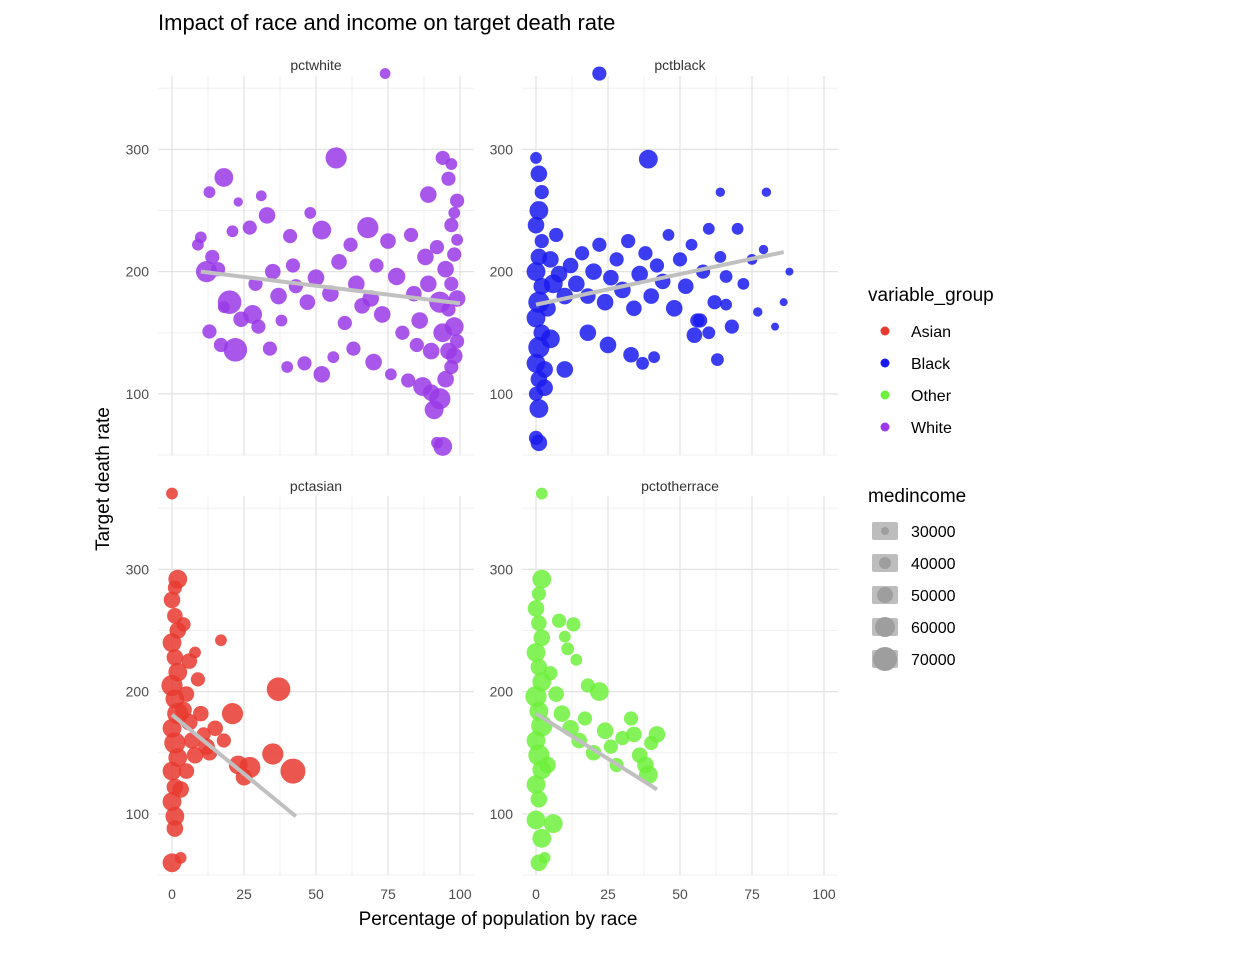 The image size is (1254, 962). I want to click on y-tick-label: 200, so click(138, 272).